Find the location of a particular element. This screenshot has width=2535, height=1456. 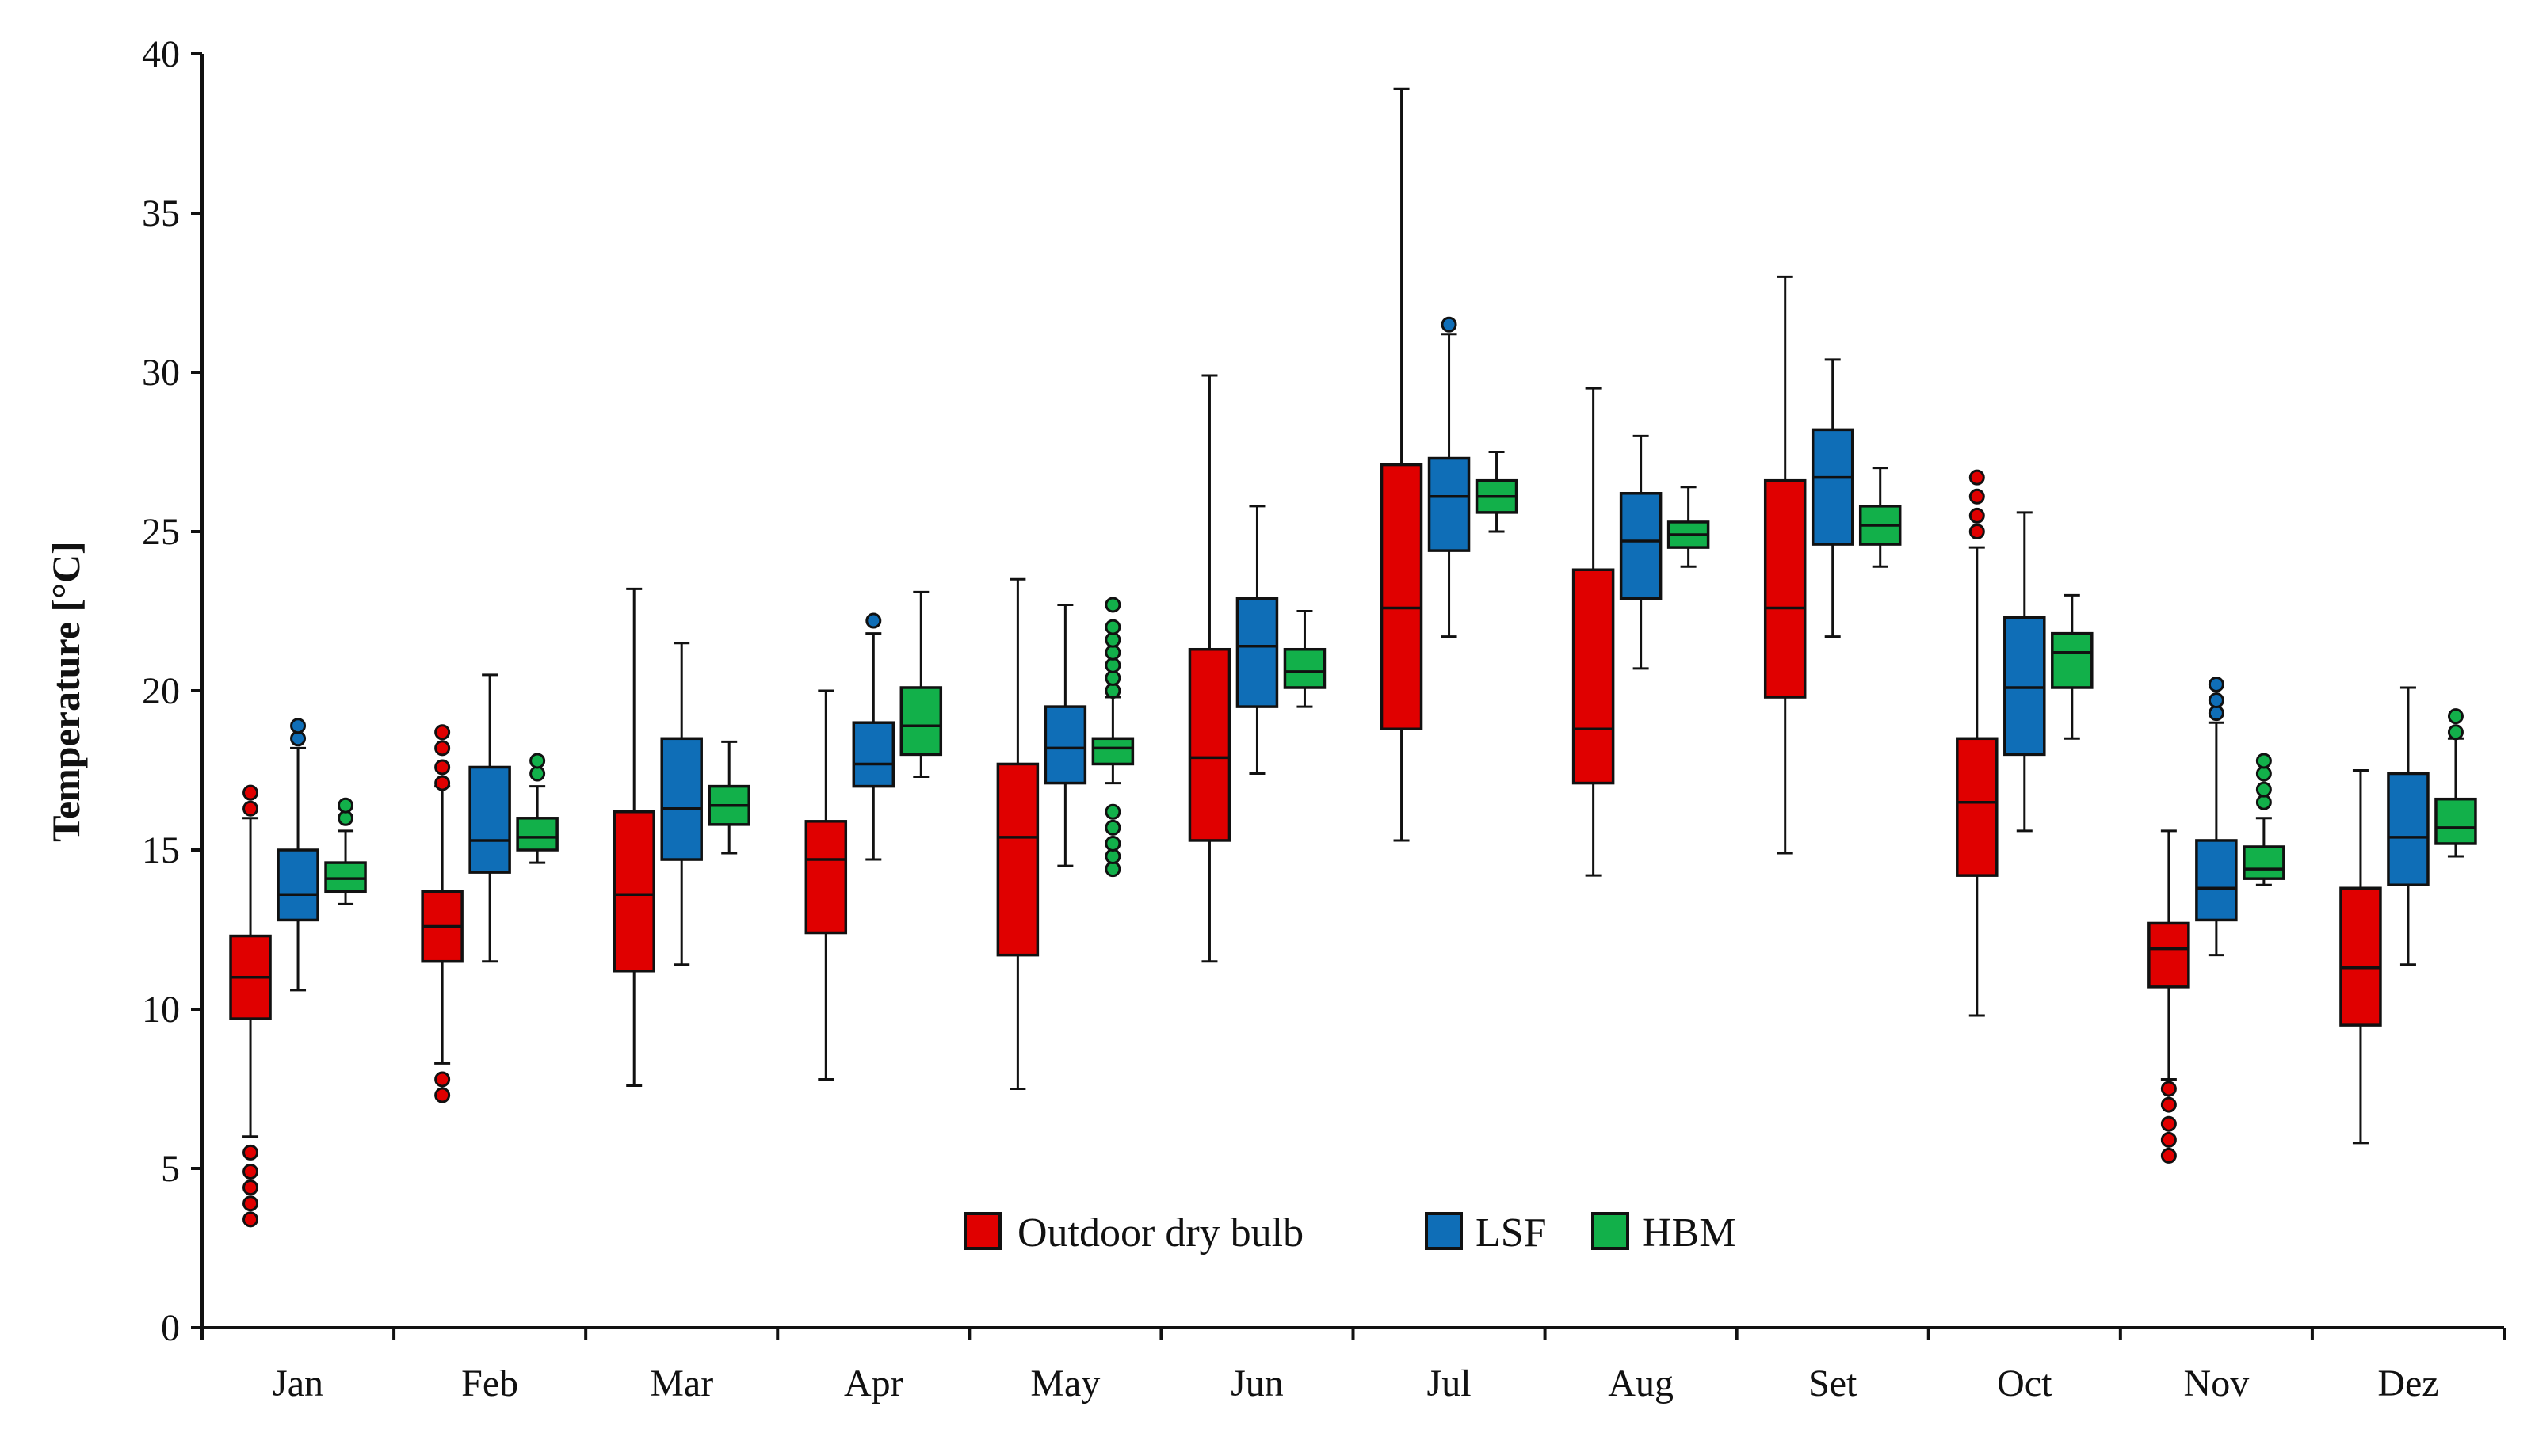

y-axis: 0 5 10 15 20 25 30 35 40 is located at coordinates (173, 691).